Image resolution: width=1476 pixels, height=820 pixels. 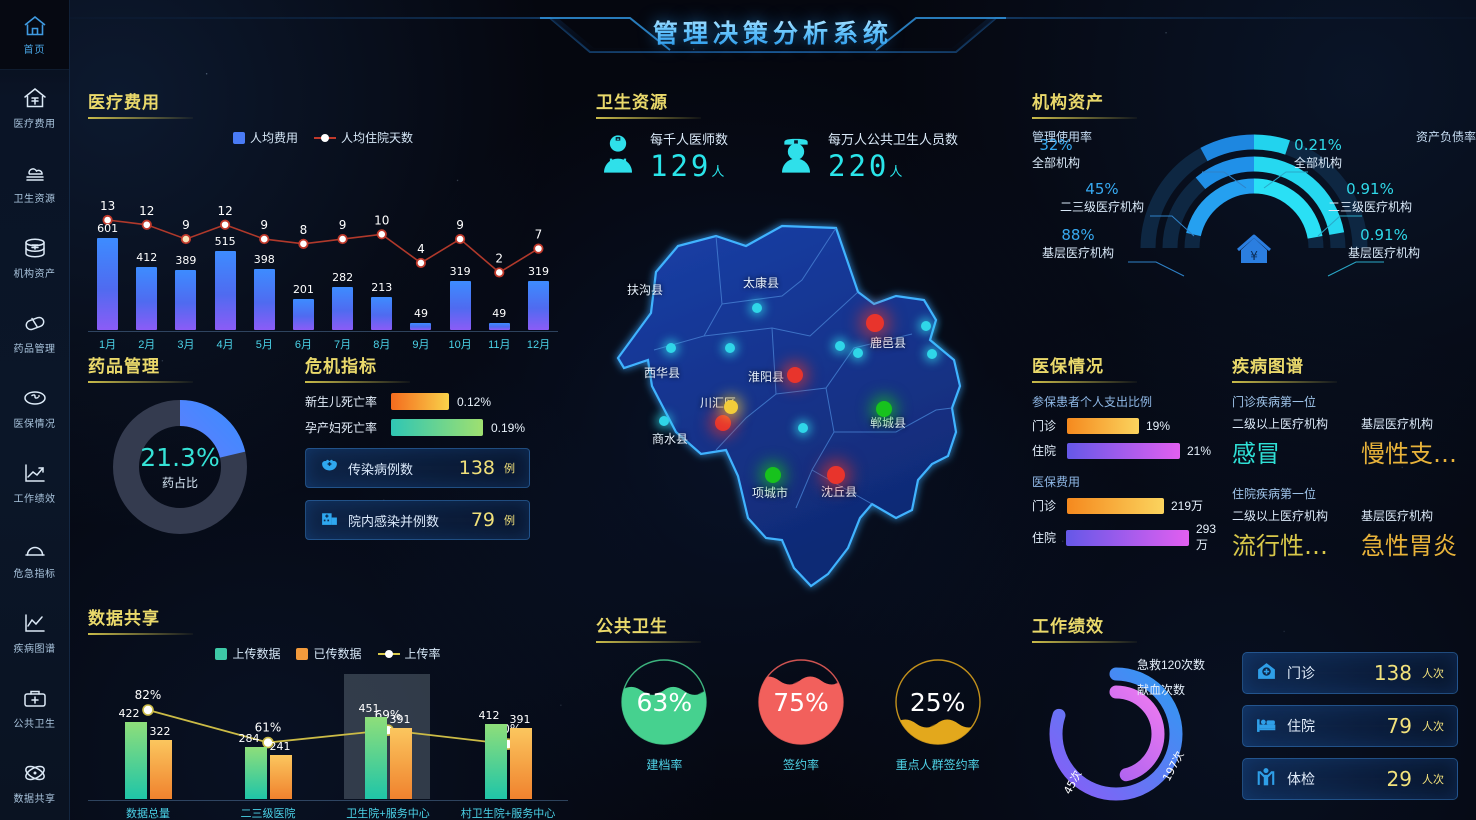 What do you see at coordinates (34, 107) in the screenshot?
I see `sidebar-item-1: 医疗费用` at bounding box center [34, 107].